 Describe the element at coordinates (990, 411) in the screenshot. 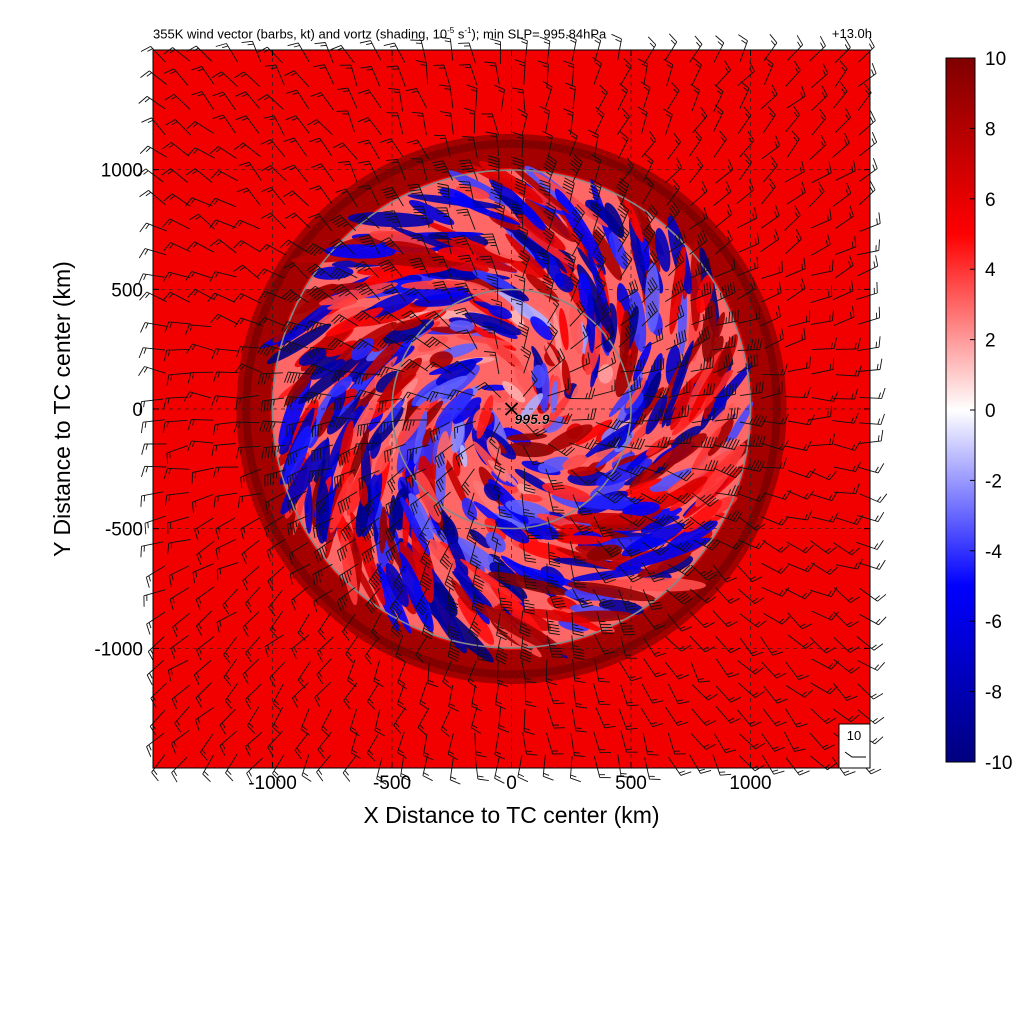

I see `colorbar-tick-label: 0` at that location.